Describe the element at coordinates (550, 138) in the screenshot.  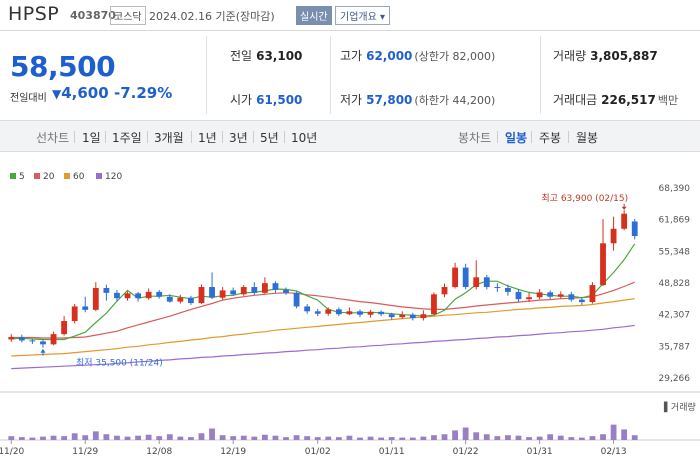
I see `tab-weekly: 주봉` at that location.